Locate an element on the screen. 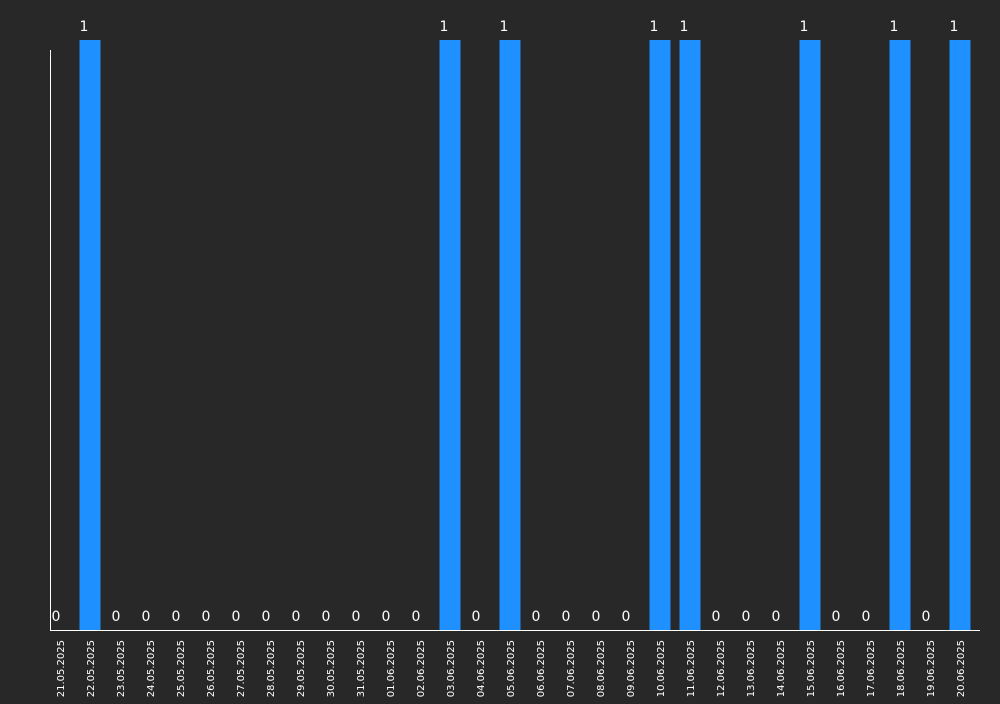 This screenshot has width=1000, height=704. x-tick-label: 09.06.2025 is located at coordinates (631, 668).